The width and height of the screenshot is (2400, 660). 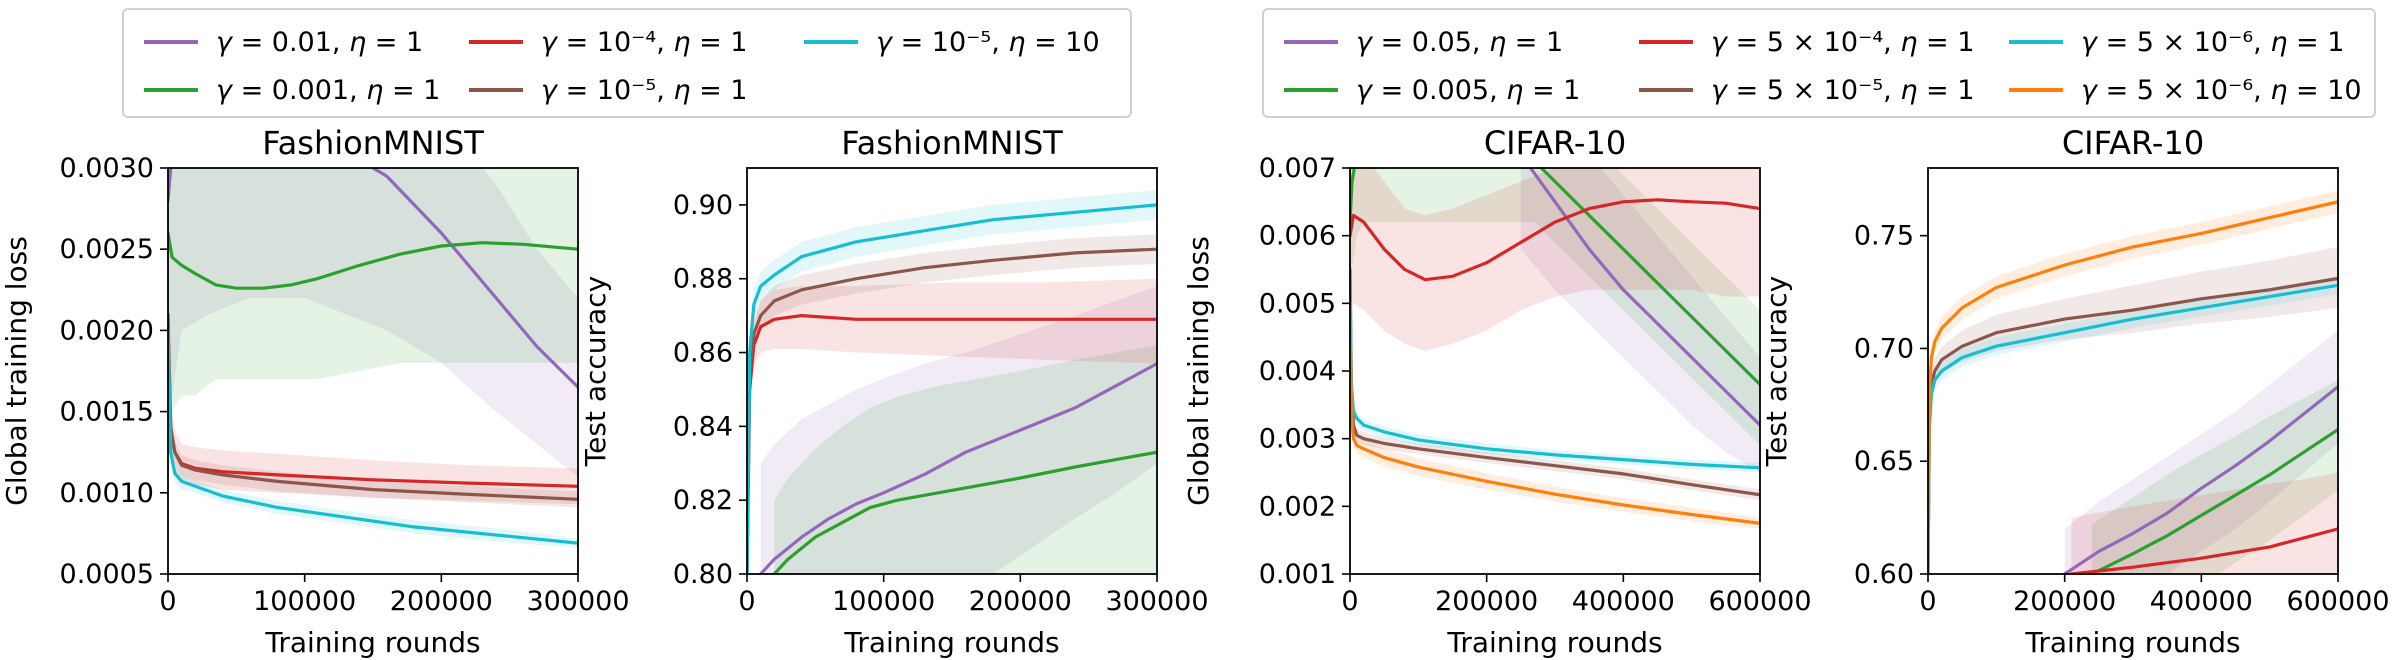 I want to click on y-tick-label: 0.002, so click(x=1297, y=506).